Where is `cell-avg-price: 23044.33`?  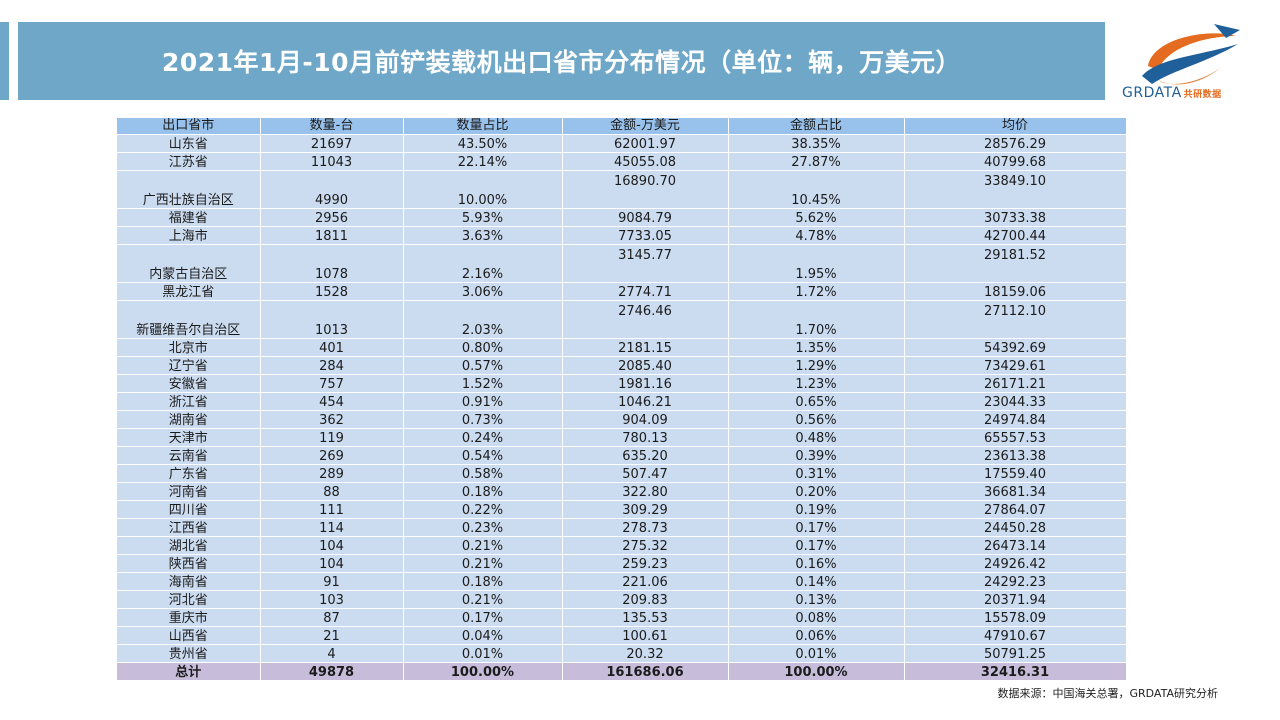 cell-avg-price: 23044.33 is located at coordinates (1015, 401).